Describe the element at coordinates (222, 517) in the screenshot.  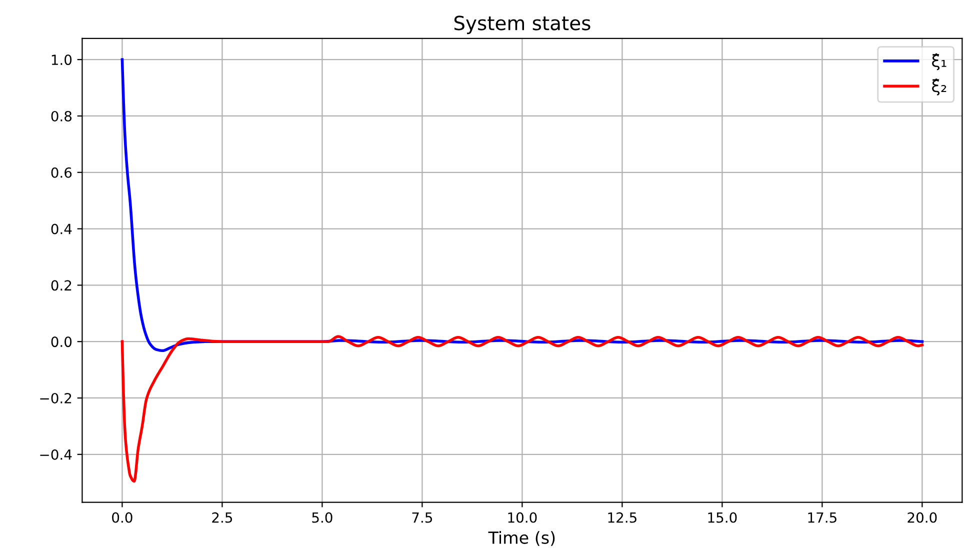
I see `x-tick-label: 2.5` at that location.